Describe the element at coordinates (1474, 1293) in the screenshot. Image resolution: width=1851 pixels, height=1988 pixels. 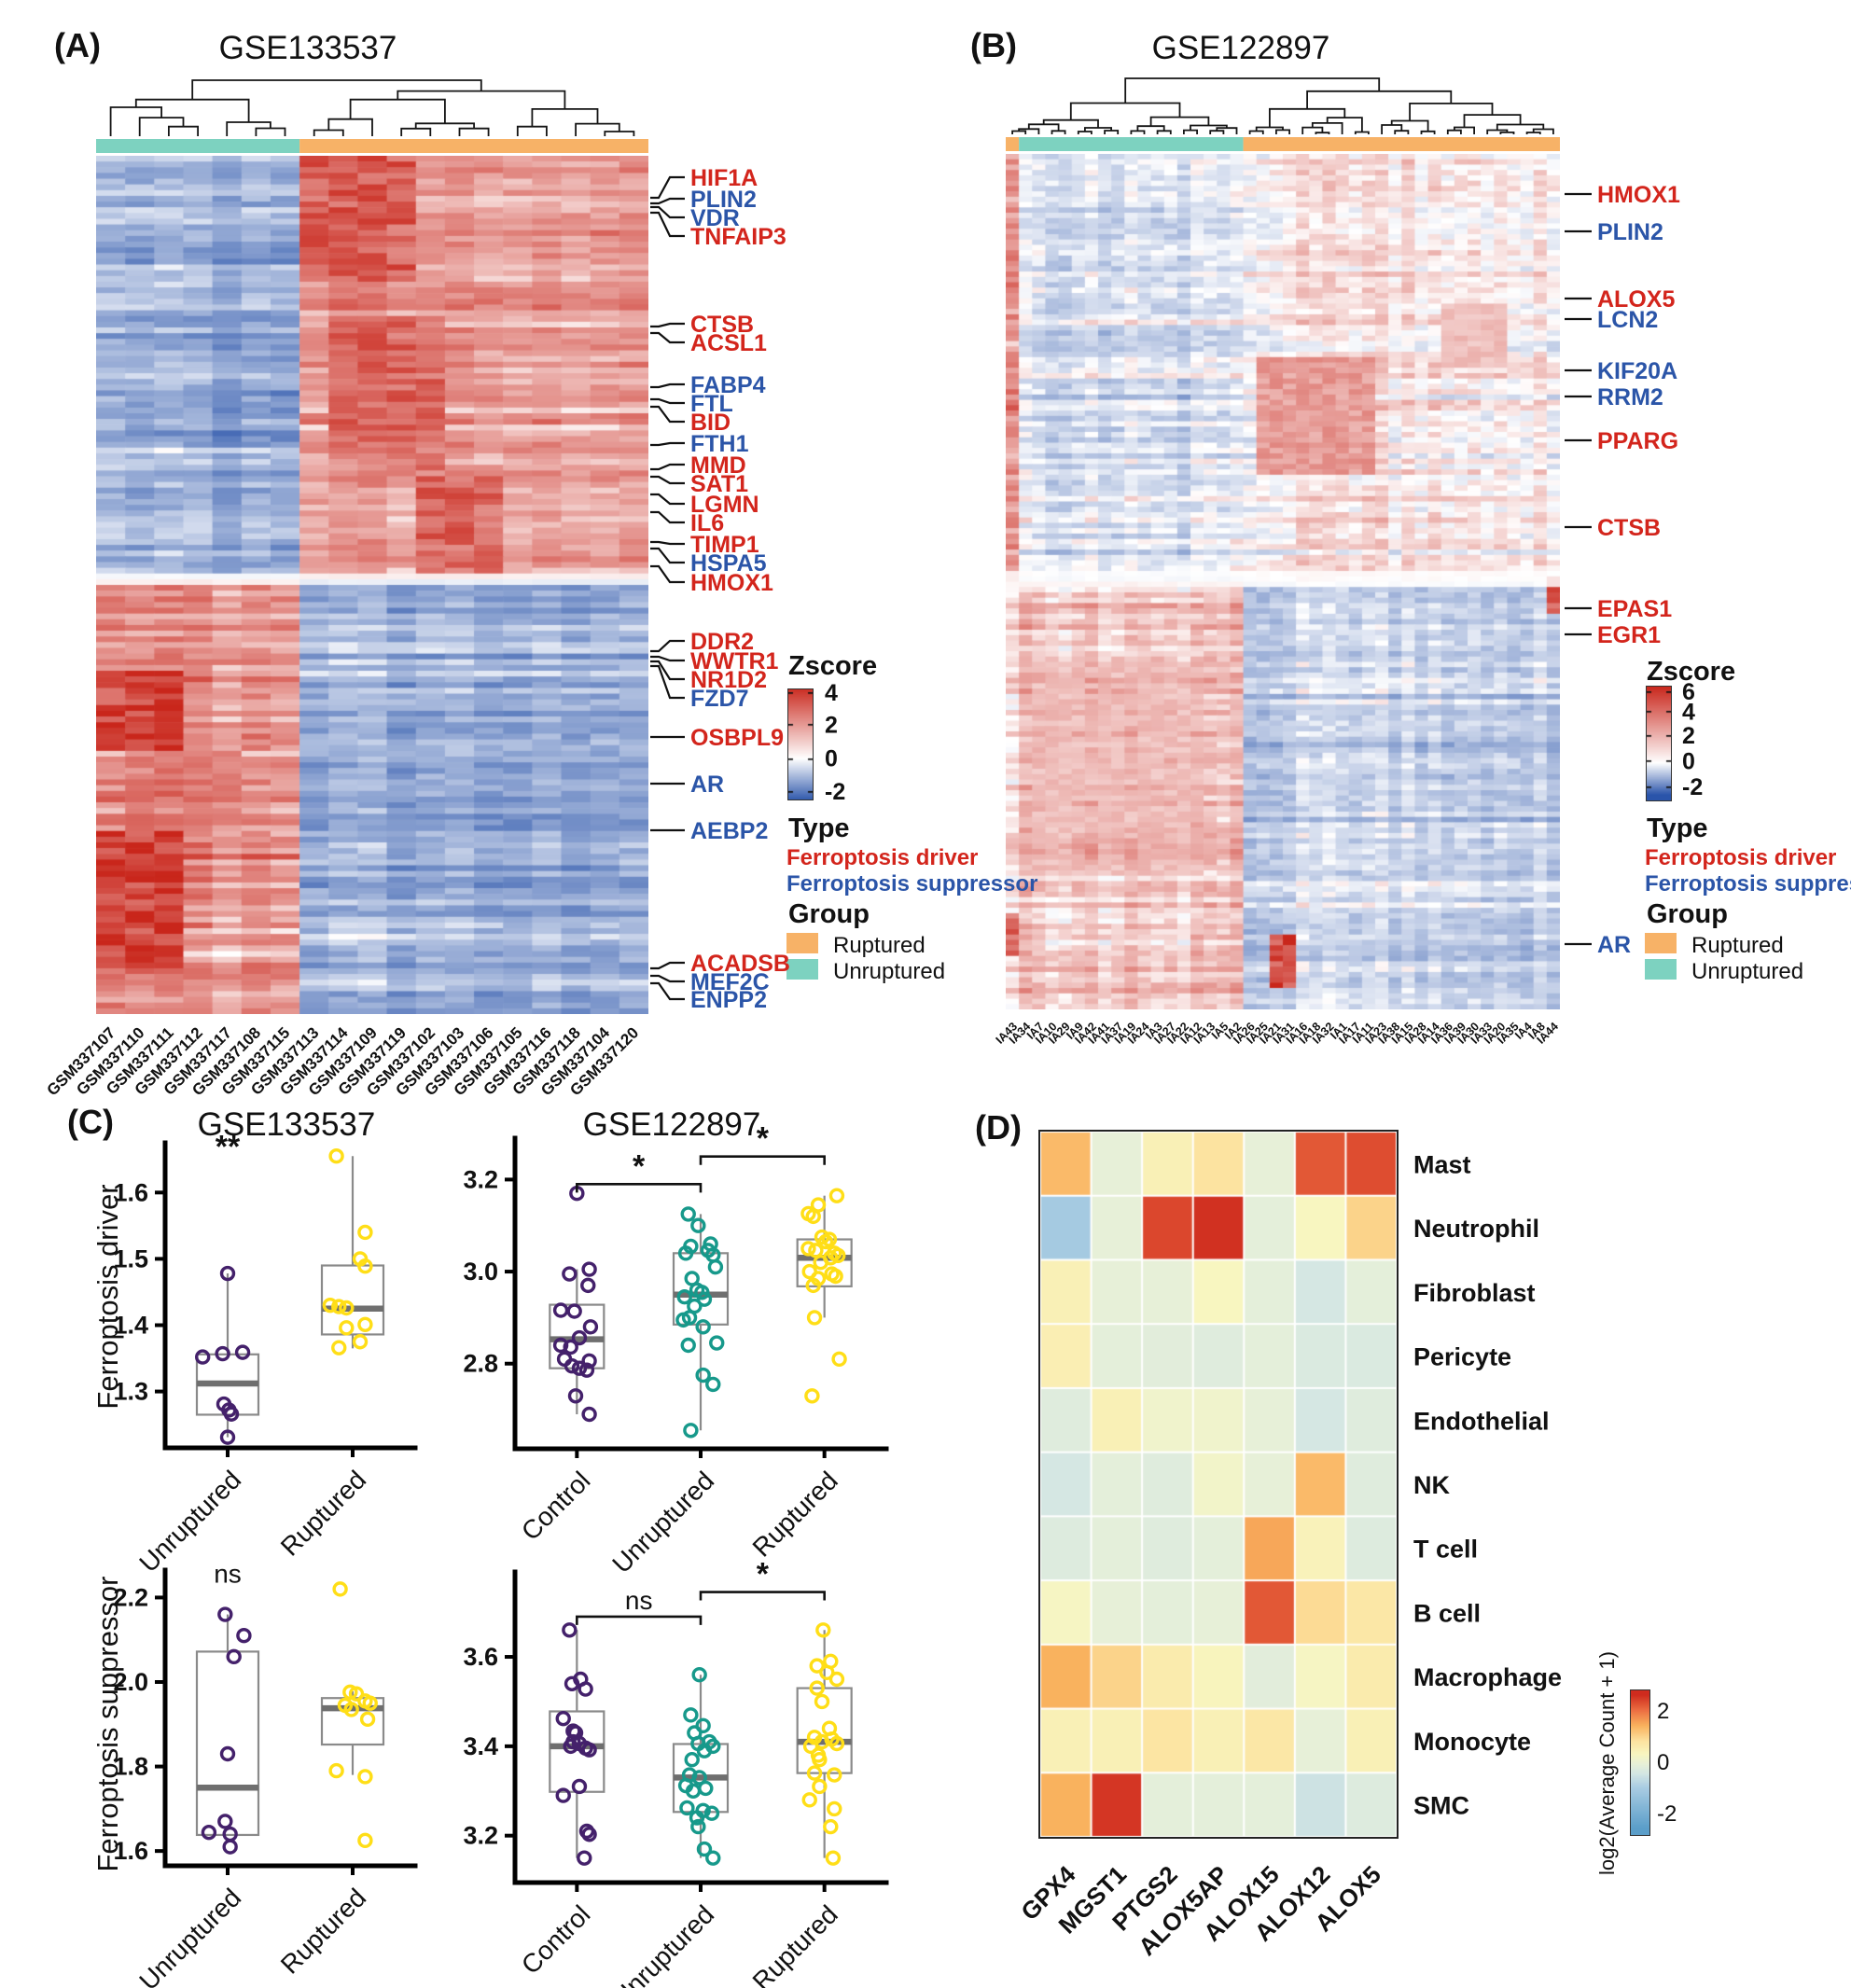
I see `celltype-row-label-Fibroblast: Fibroblast` at that location.